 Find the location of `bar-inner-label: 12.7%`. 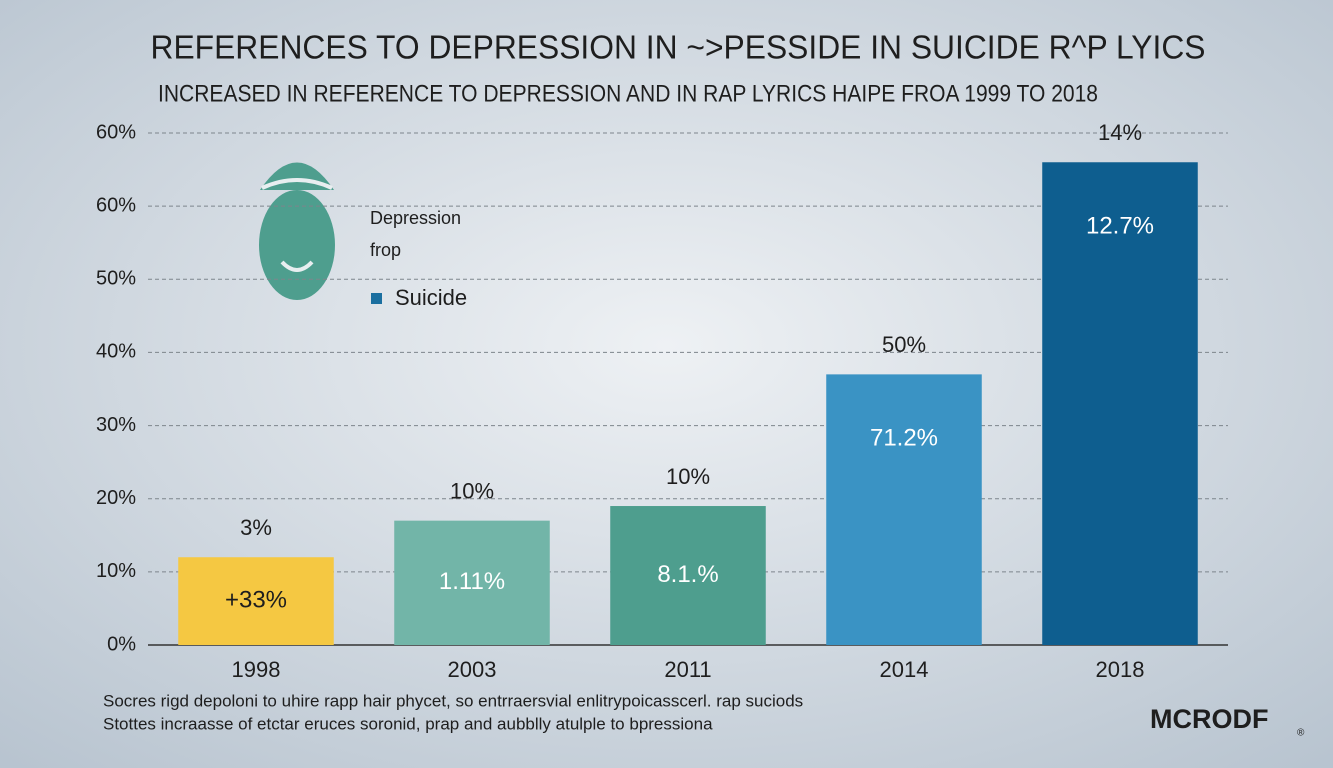

bar-inner-label: 12.7% is located at coordinates (1120, 226).